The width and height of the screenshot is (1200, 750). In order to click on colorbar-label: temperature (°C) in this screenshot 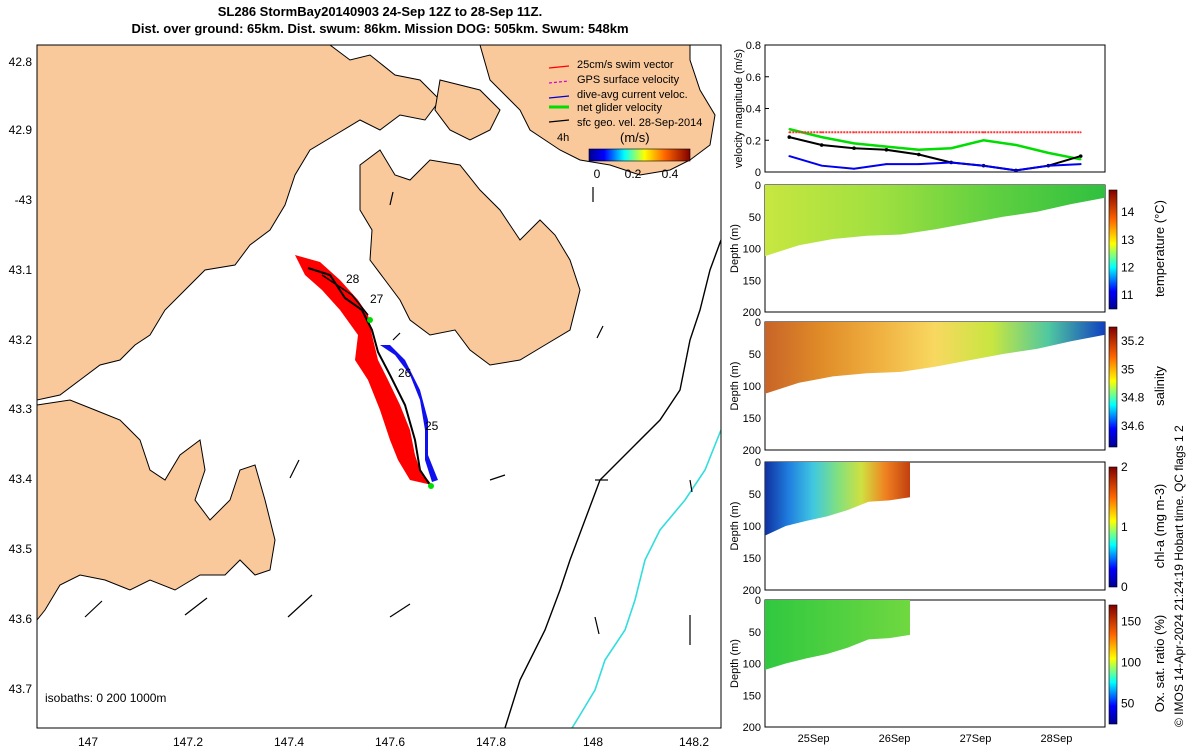, I will do `click(1159, 248)`.